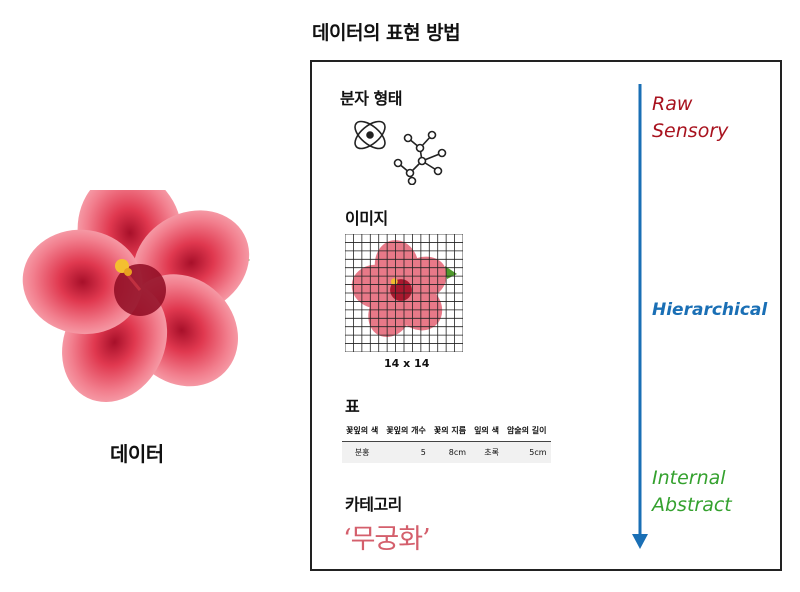 The image size is (800, 592). I want to click on pixel-grid-image, so click(404, 293).